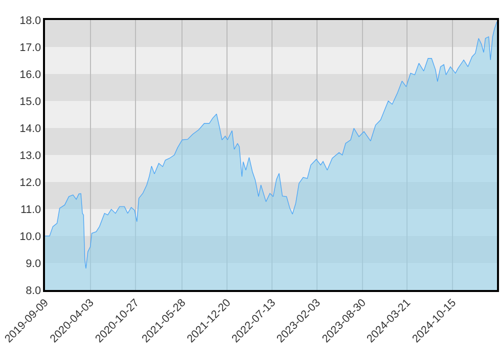 The image size is (500, 350). Describe the element at coordinates (31, 236) in the screenshot. I see `y-tick-label: 10.0` at that location.